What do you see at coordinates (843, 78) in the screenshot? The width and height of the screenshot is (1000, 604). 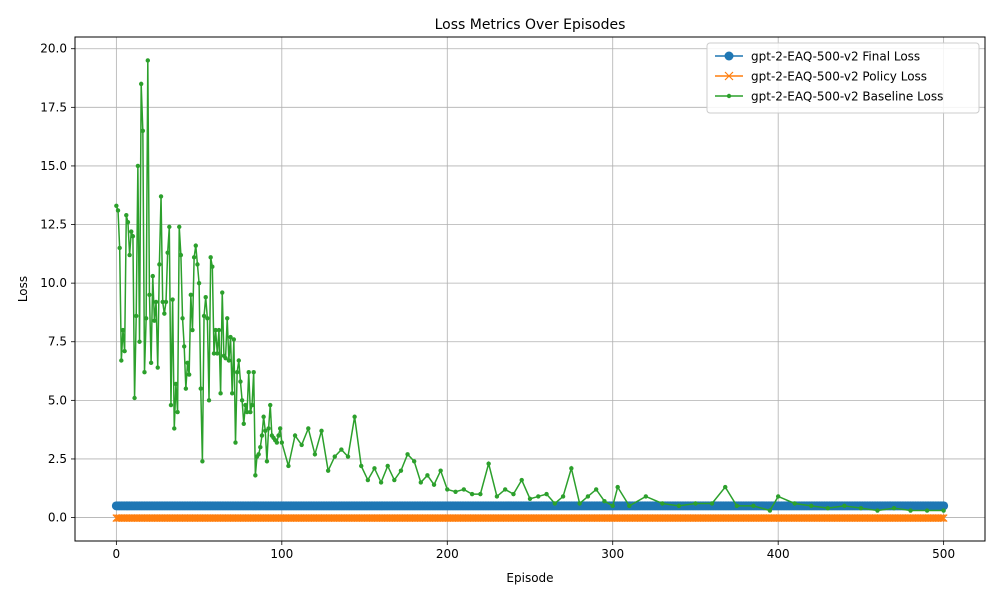 I see `legend-box` at bounding box center [843, 78].